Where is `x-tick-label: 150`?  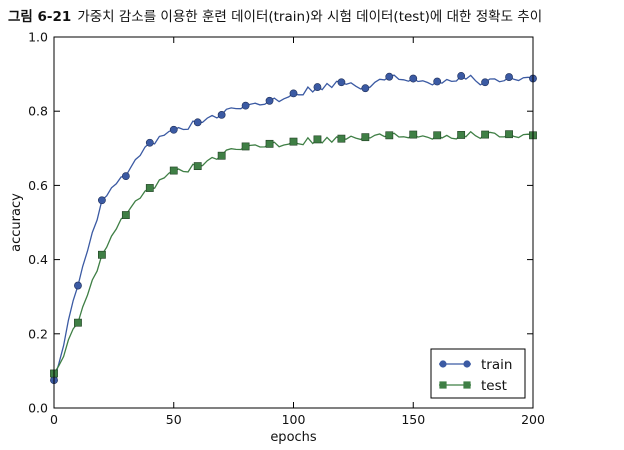
x-tick-label: 150 is located at coordinates (413, 419).